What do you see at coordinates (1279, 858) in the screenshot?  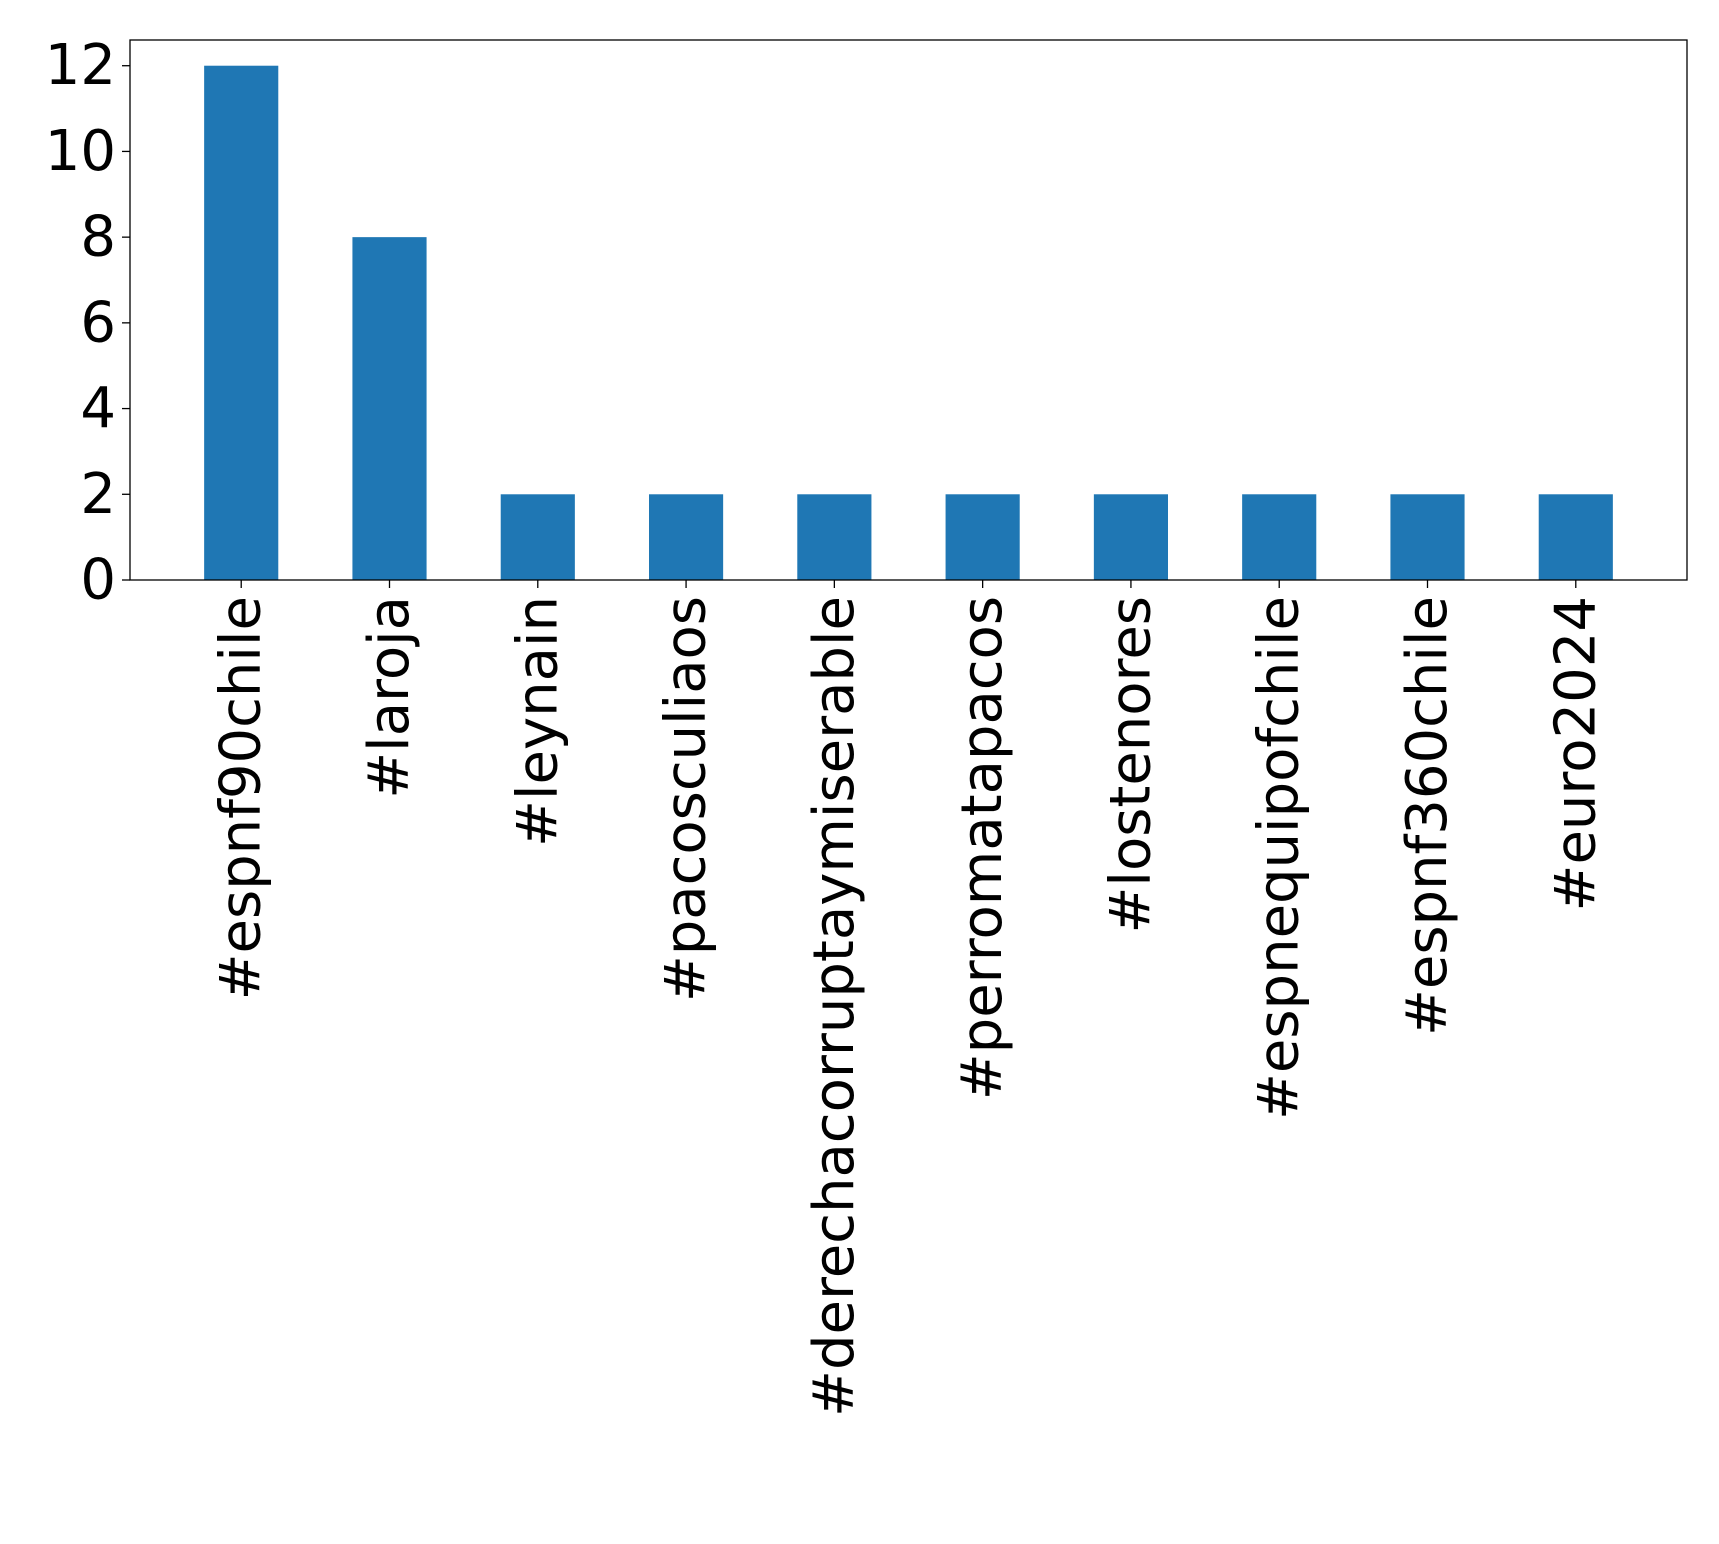 I see `x-tick-label: #espnequipofchile` at bounding box center [1279, 858].